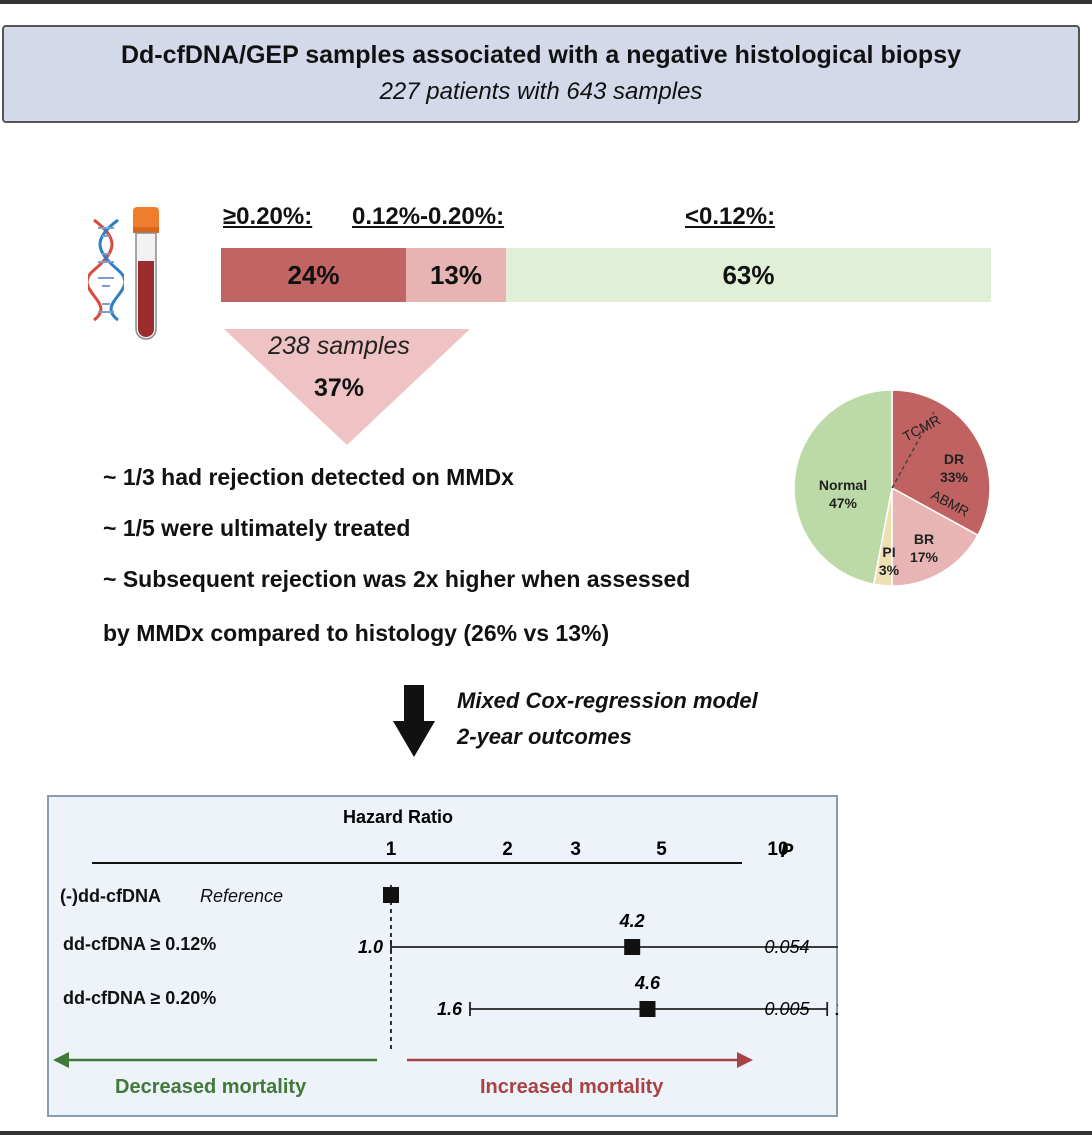 This screenshot has width=1092, height=1135. What do you see at coordinates (398, 817) in the screenshot?
I see `forest-title: Hazard Ratio` at bounding box center [398, 817].